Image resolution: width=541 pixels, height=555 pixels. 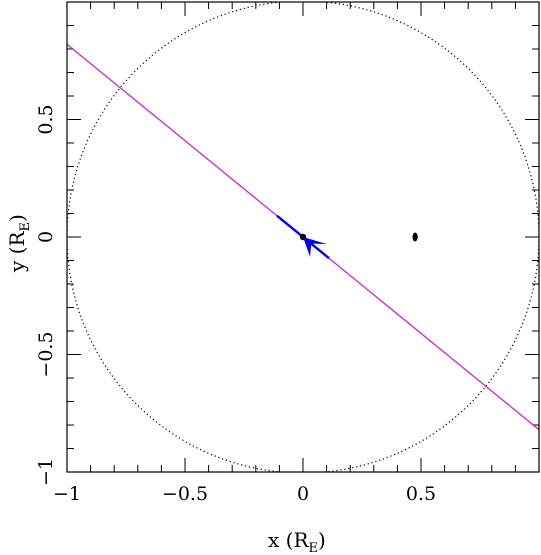 I want to click on y-tick-labels: −1 −0.5 0 0.5, so click(x=46, y=295).